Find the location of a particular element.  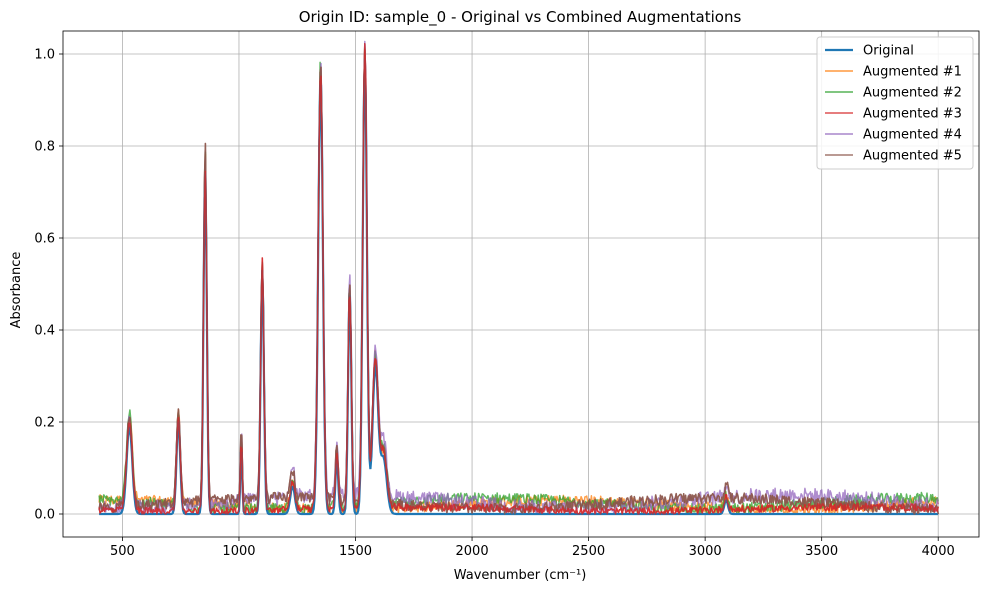

legend-label: Augmented #3 is located at coordinates (912, 114).